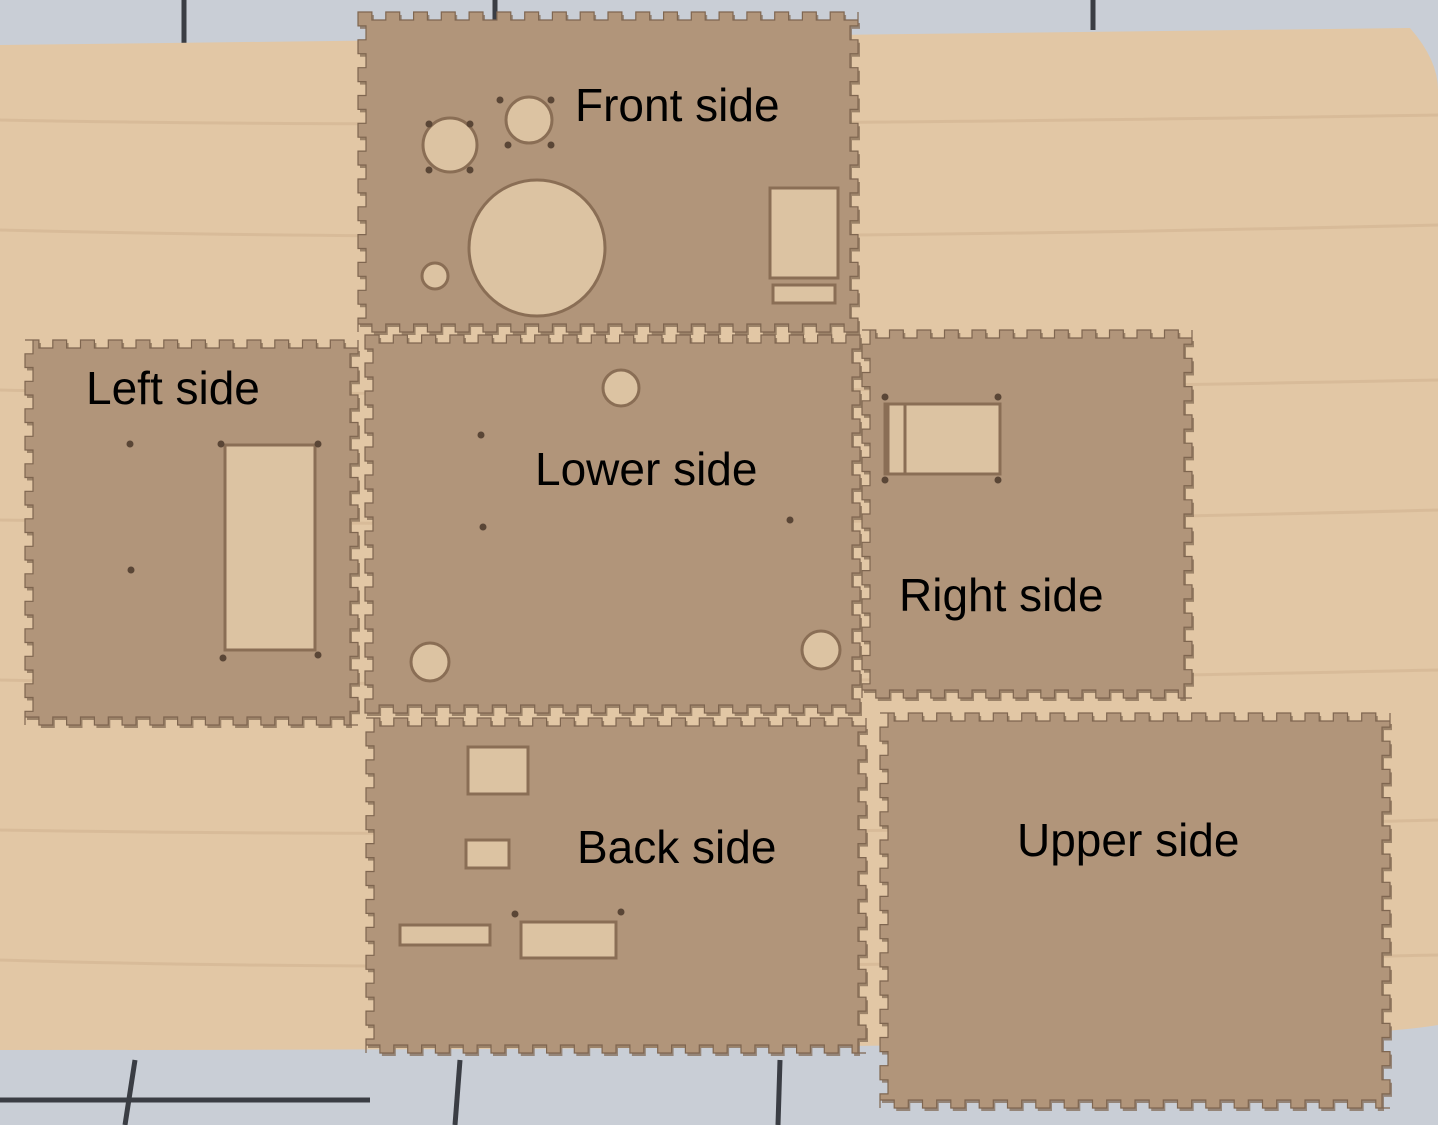 This screenshot has height=1125, width=1438. Describe the element at coordinates (677, 105) in the screenshot. I see `label-front-side: Front side` at that location.